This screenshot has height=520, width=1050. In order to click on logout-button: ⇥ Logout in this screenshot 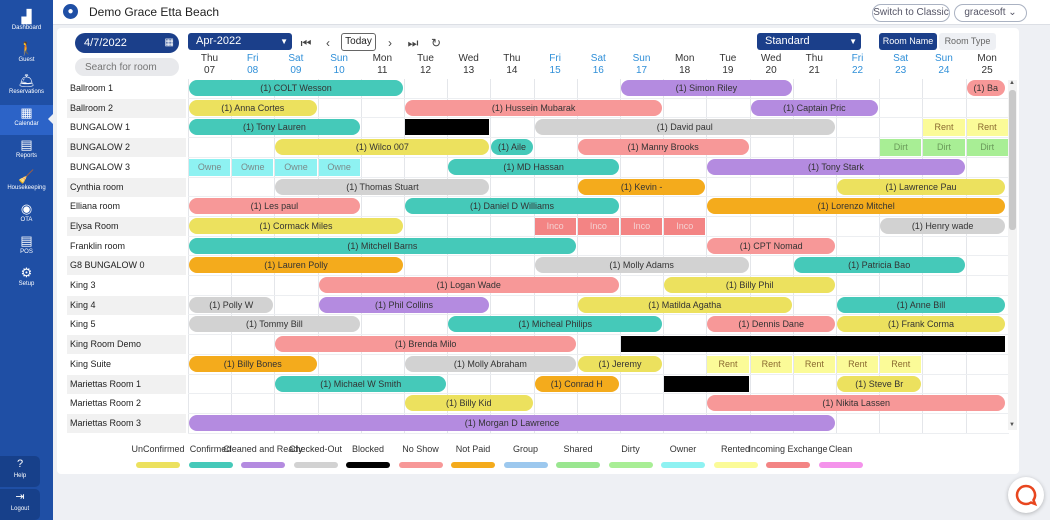, I will do `click(20, 504)`.